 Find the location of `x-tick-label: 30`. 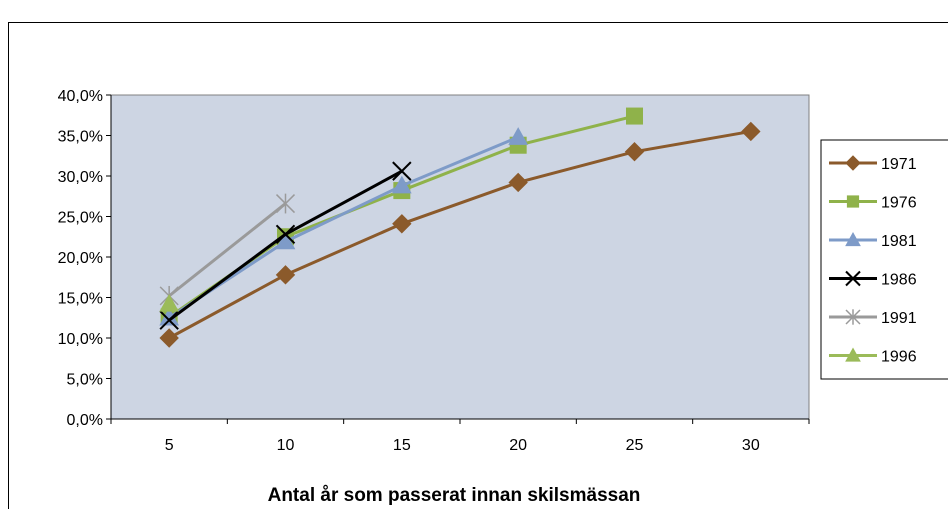

x-tick-label: 30 is located at coordinates (751, 445).